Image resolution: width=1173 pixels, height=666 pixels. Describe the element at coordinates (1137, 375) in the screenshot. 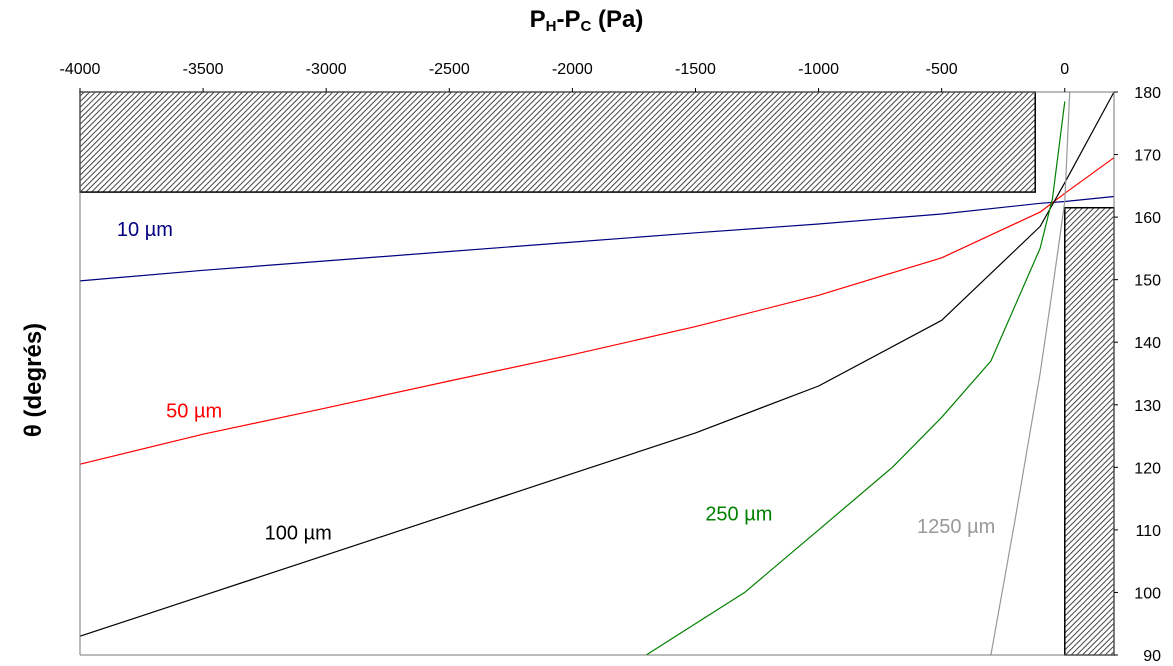

I see `y-axis-ticks: 90 100 110 120 130 140 150 160 170 180` at that location.